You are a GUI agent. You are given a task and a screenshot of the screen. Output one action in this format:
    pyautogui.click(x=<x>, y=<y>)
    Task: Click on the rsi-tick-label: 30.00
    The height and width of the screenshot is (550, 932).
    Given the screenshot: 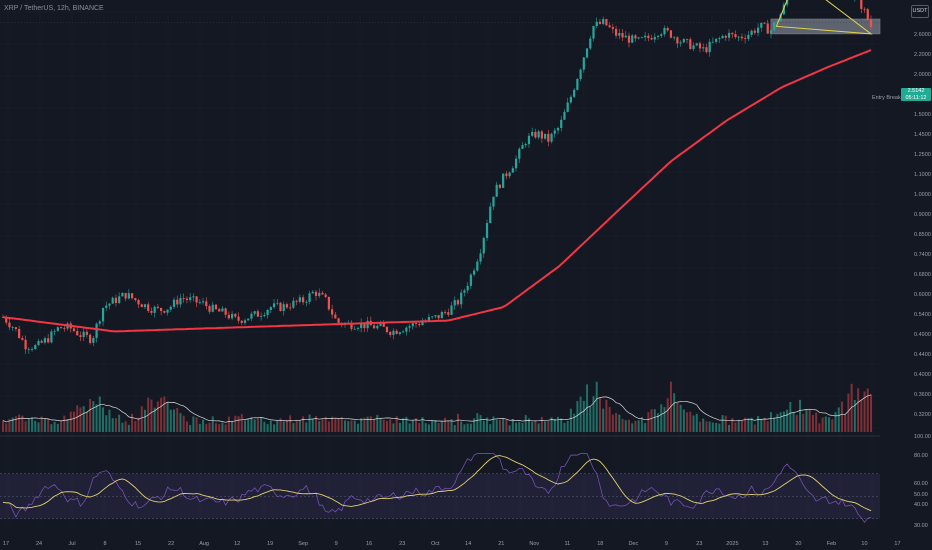 What is the action you would take?
    pyautogui.click(x=921, y=526)
    